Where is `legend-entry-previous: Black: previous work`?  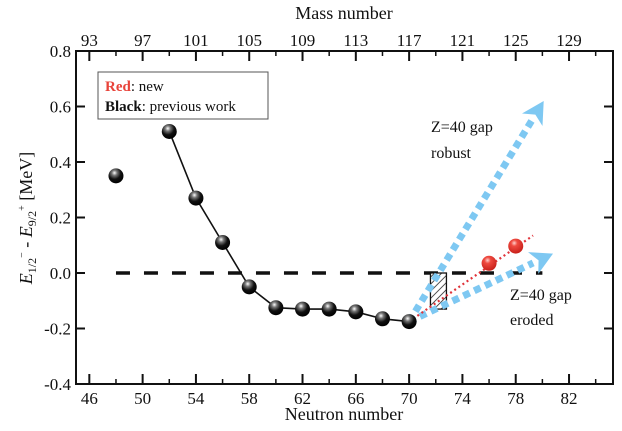 legend-entry-previous: Black: previous work is located at coordinates (170, 107).